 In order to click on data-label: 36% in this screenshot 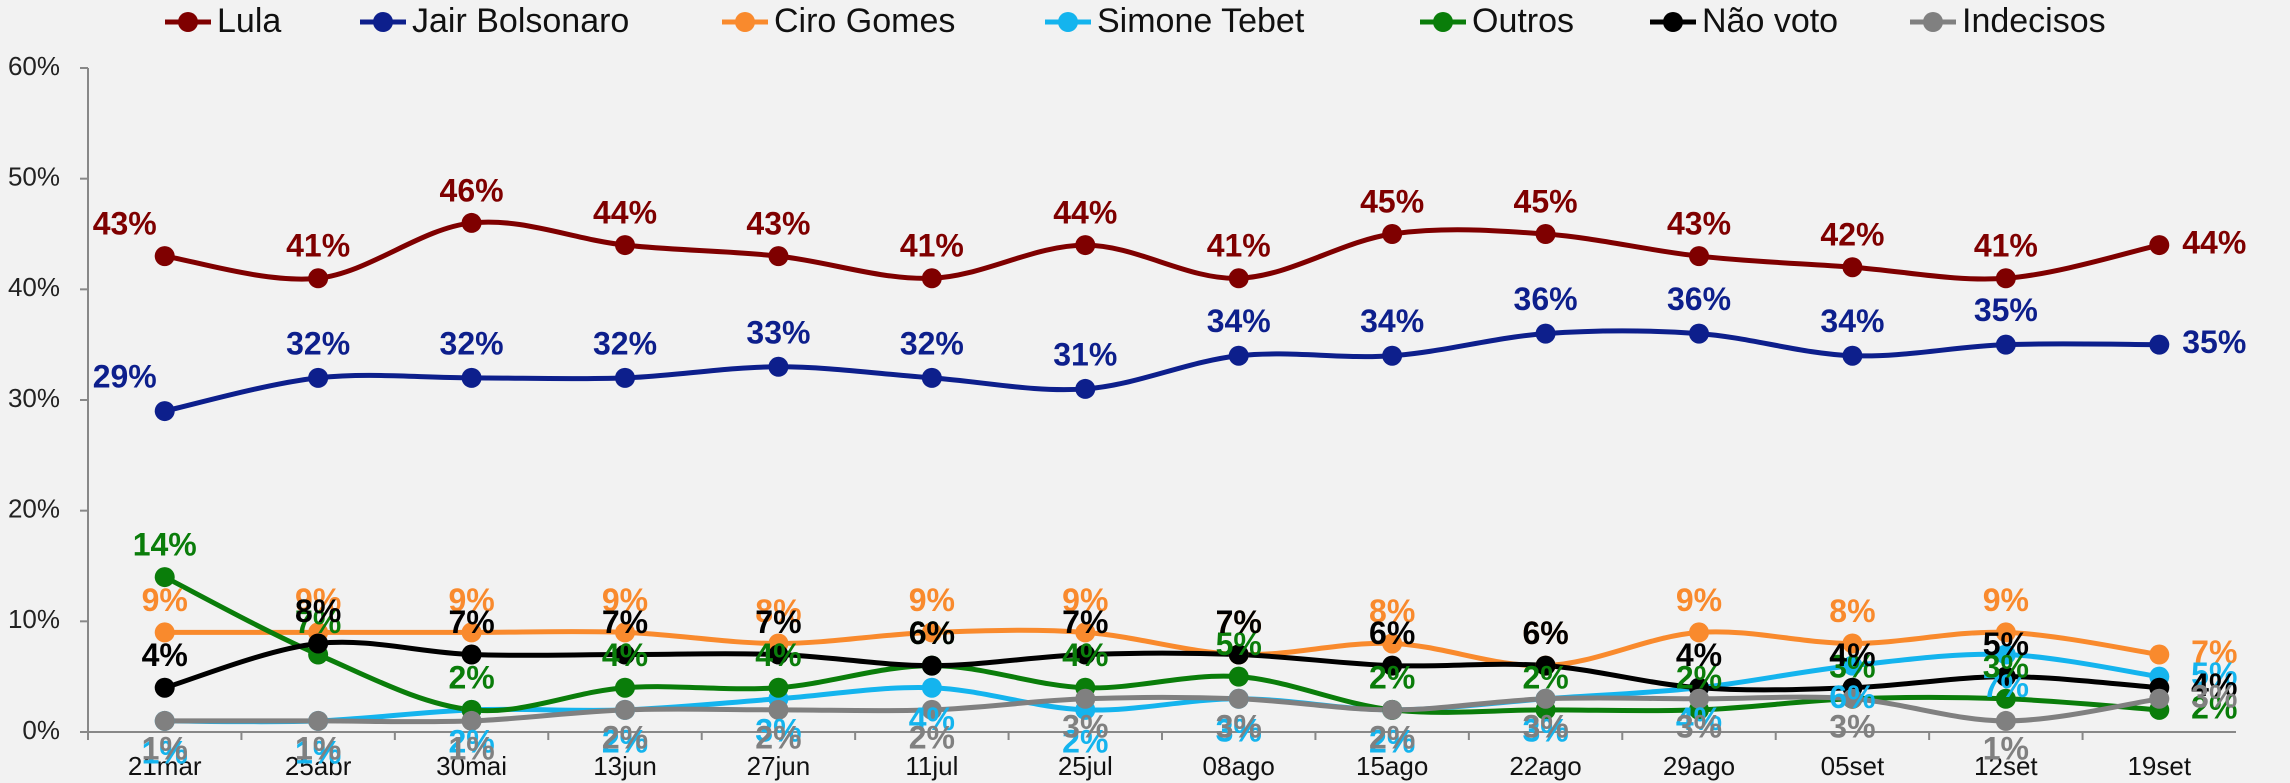, I will do `click(1546, 299)`.